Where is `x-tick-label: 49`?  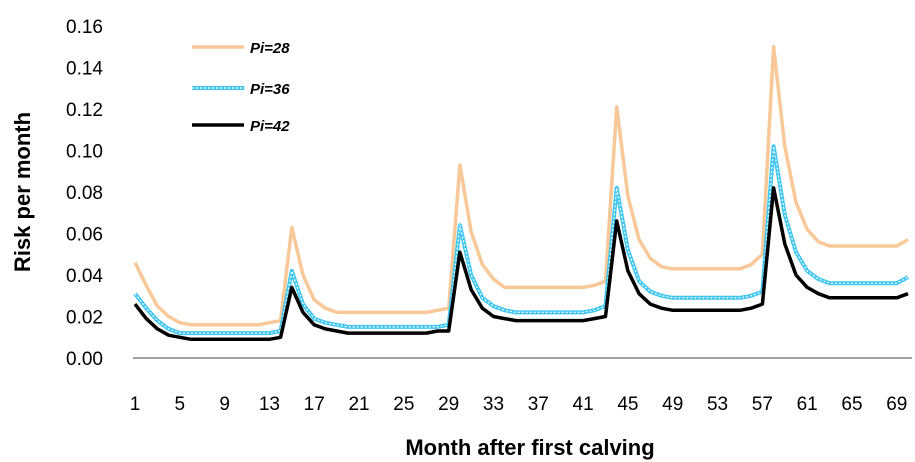
x-tick-label: 49 is located at coordinates (672, 404).